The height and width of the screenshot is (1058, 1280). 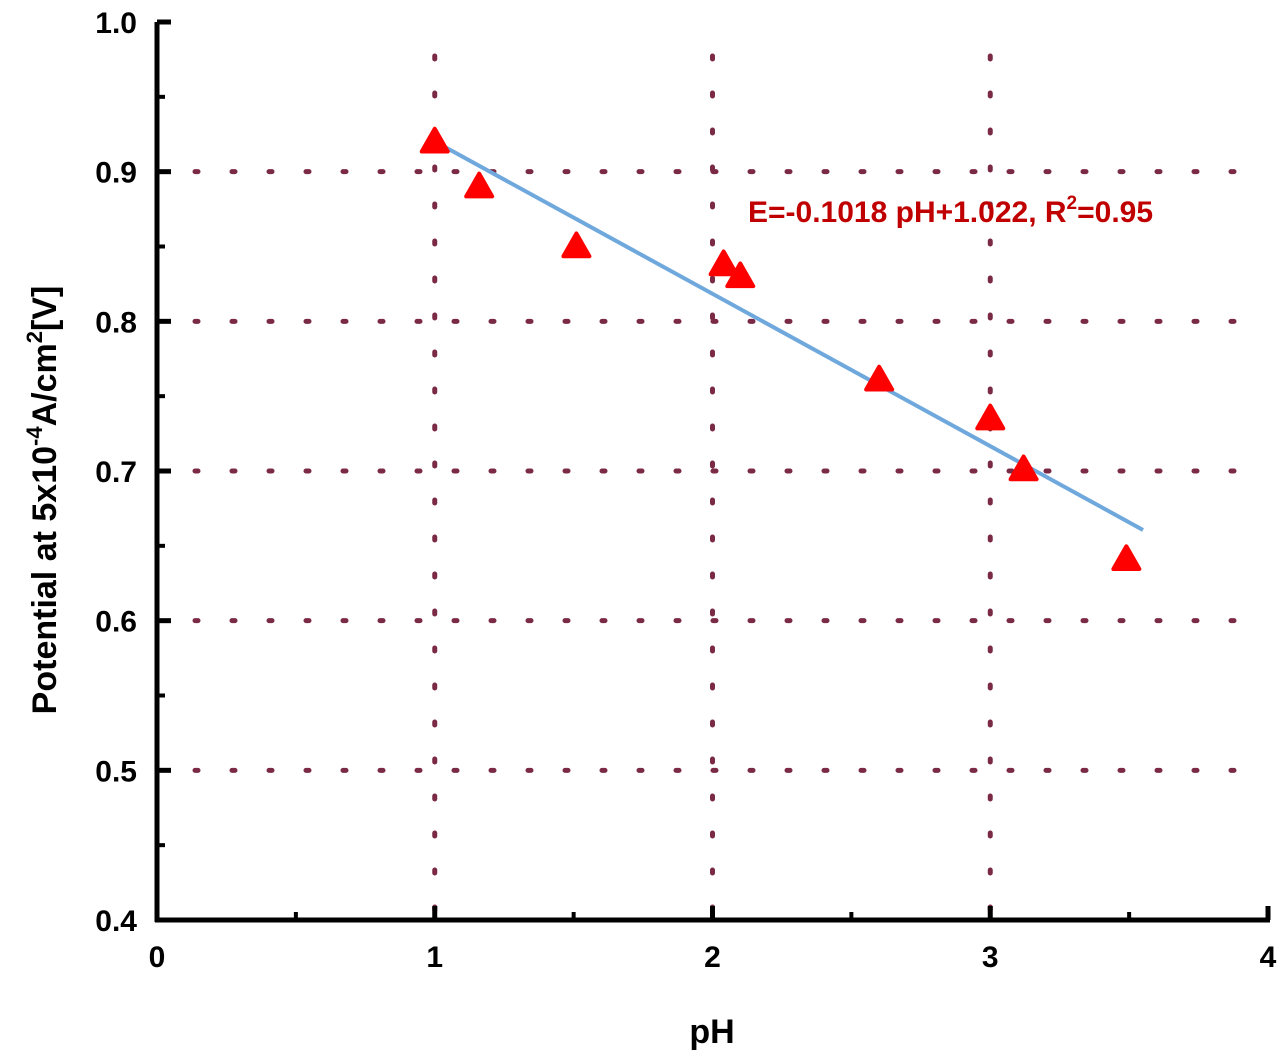 What do you see at coordinates (116, 622) in the screenshot?
I see `y-tick-label: 0.6` at bounding box center [116, 622].